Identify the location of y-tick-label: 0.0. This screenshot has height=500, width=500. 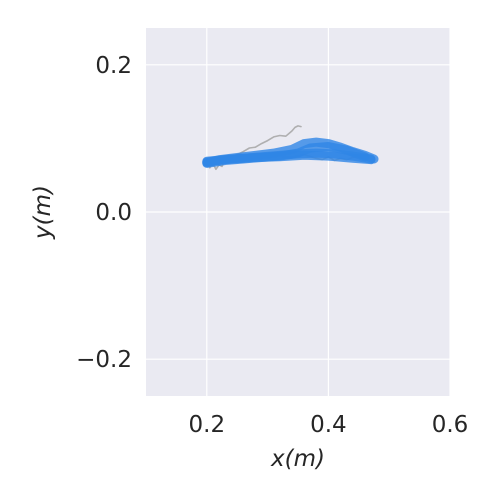
(113, 213).